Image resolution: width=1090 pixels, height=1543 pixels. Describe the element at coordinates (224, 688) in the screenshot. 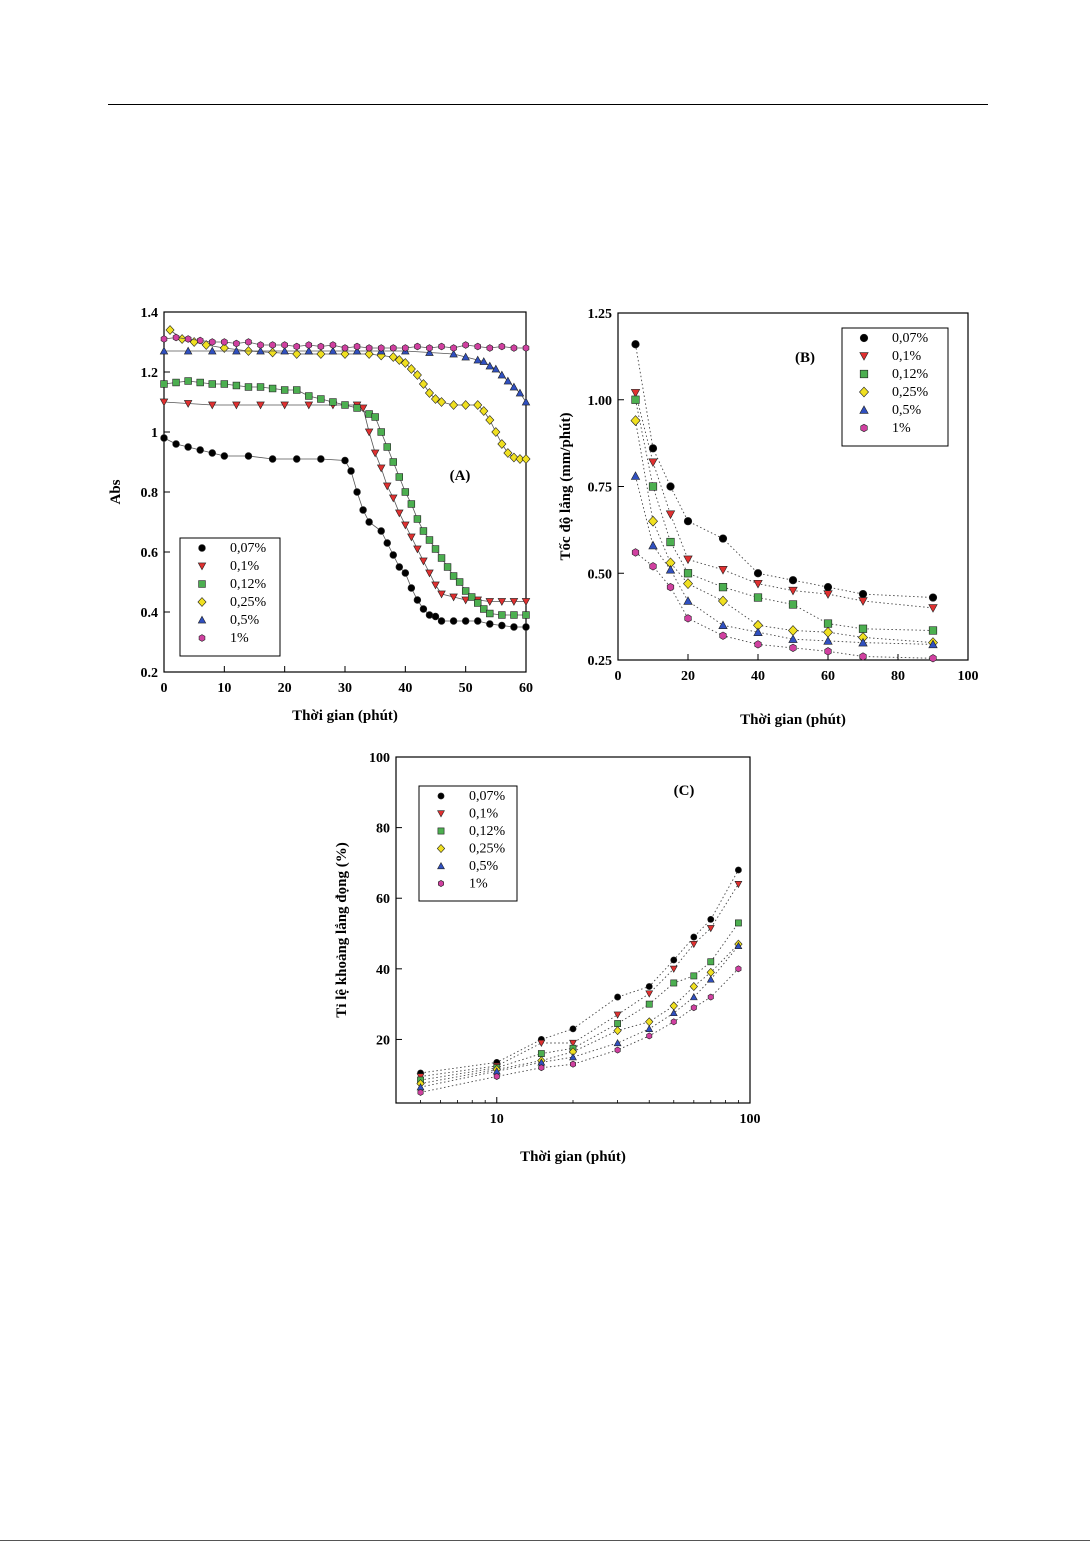

I see `x-tick-label: 10` at that location.